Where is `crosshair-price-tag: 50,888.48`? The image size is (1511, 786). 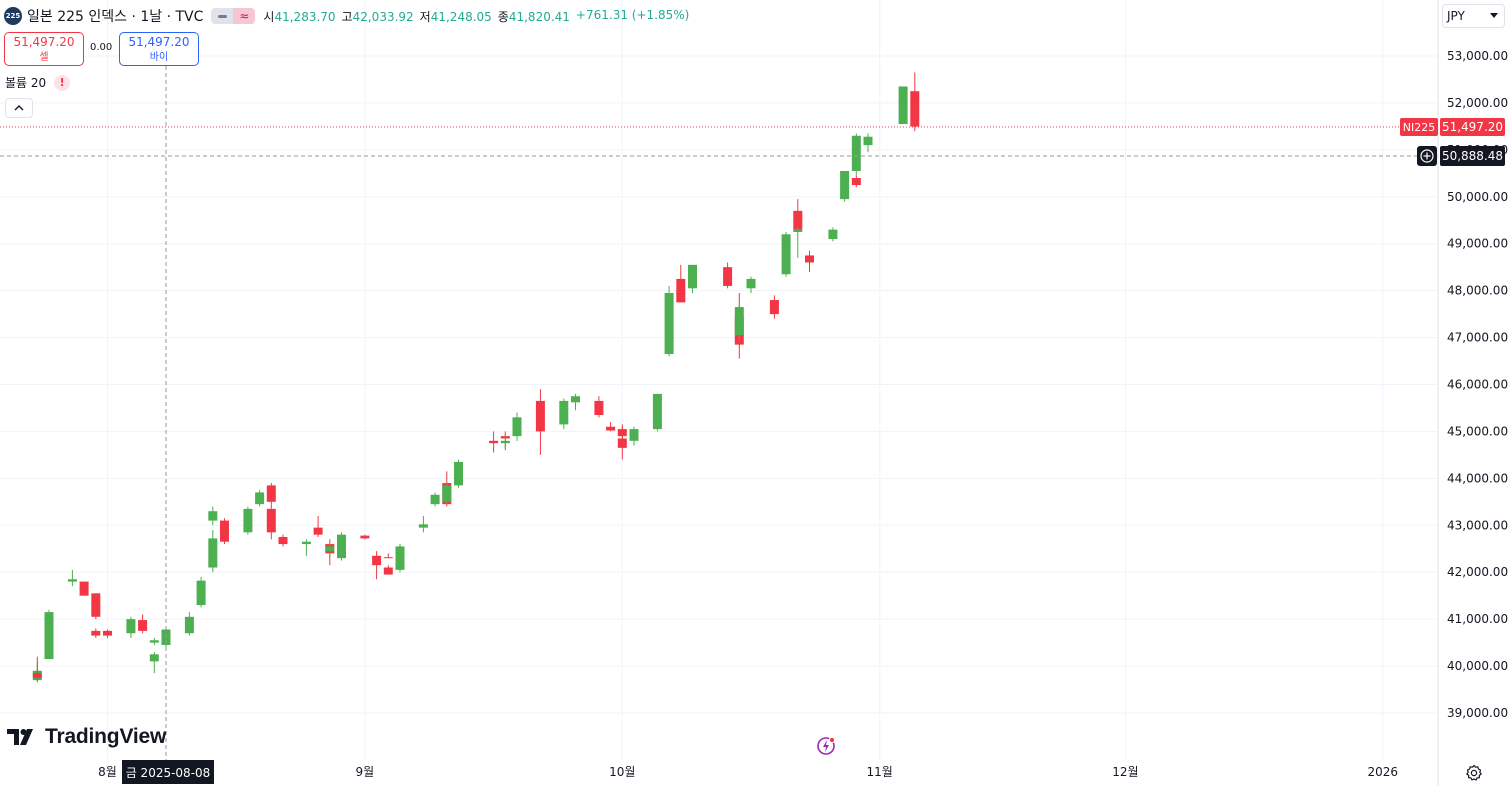 crosshair-price-tag: 50,888.48 is located at coordinates (1472, 156).